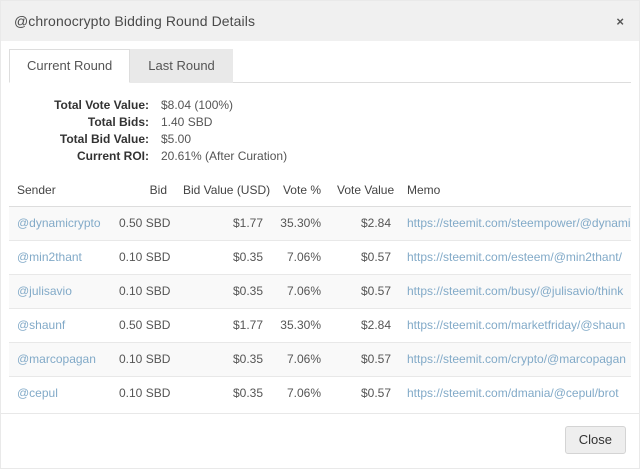 The image size is (640, 469). I want to click on summary-value: $5.00, so click(176, 139).